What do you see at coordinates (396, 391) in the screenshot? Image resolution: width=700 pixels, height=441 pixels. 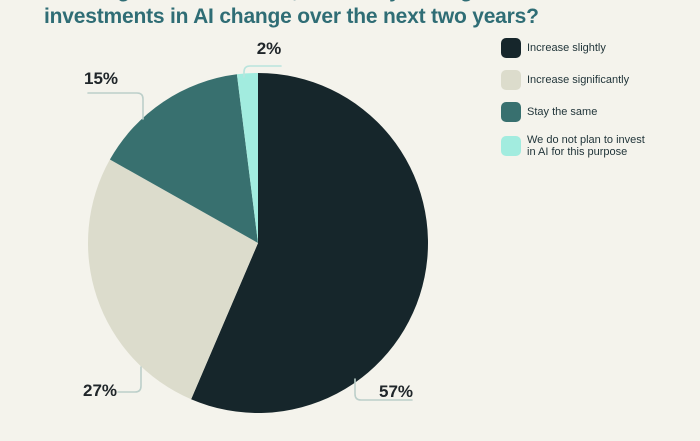 I see `value-label-57: 57%` at bounding box center [396, 391].